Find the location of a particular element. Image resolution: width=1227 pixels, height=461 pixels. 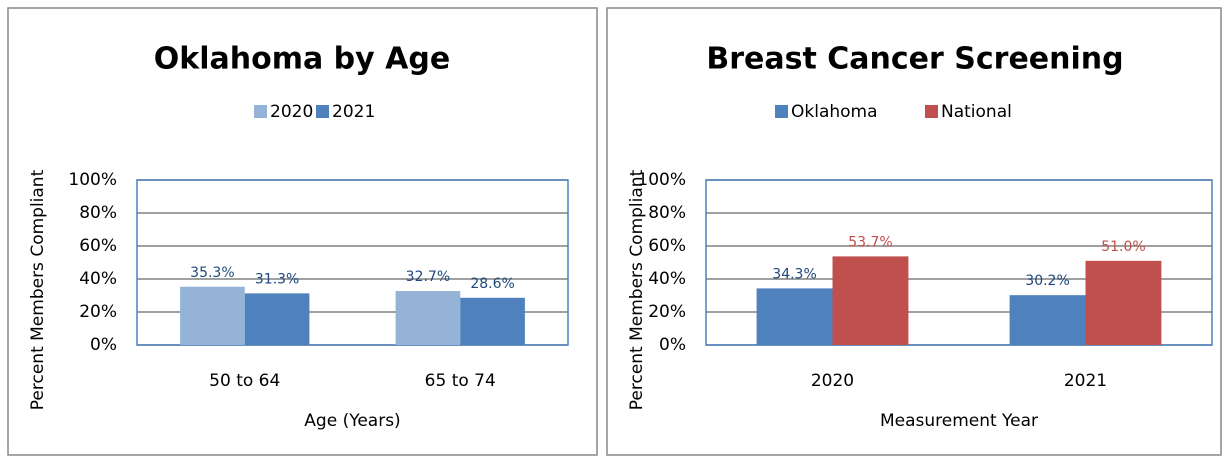

value-label: 30.2% is located at coordinates (1047, 281).